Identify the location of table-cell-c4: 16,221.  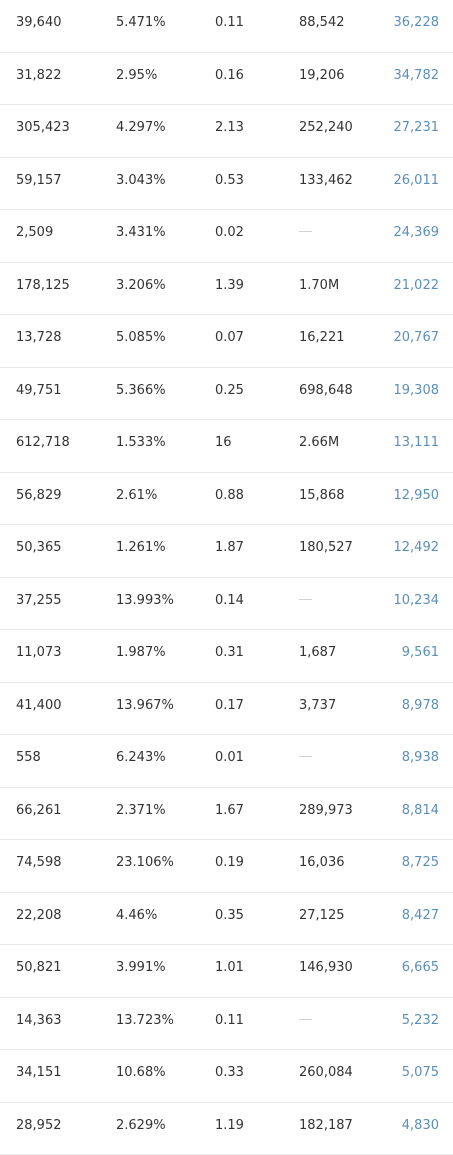
(322, 337).